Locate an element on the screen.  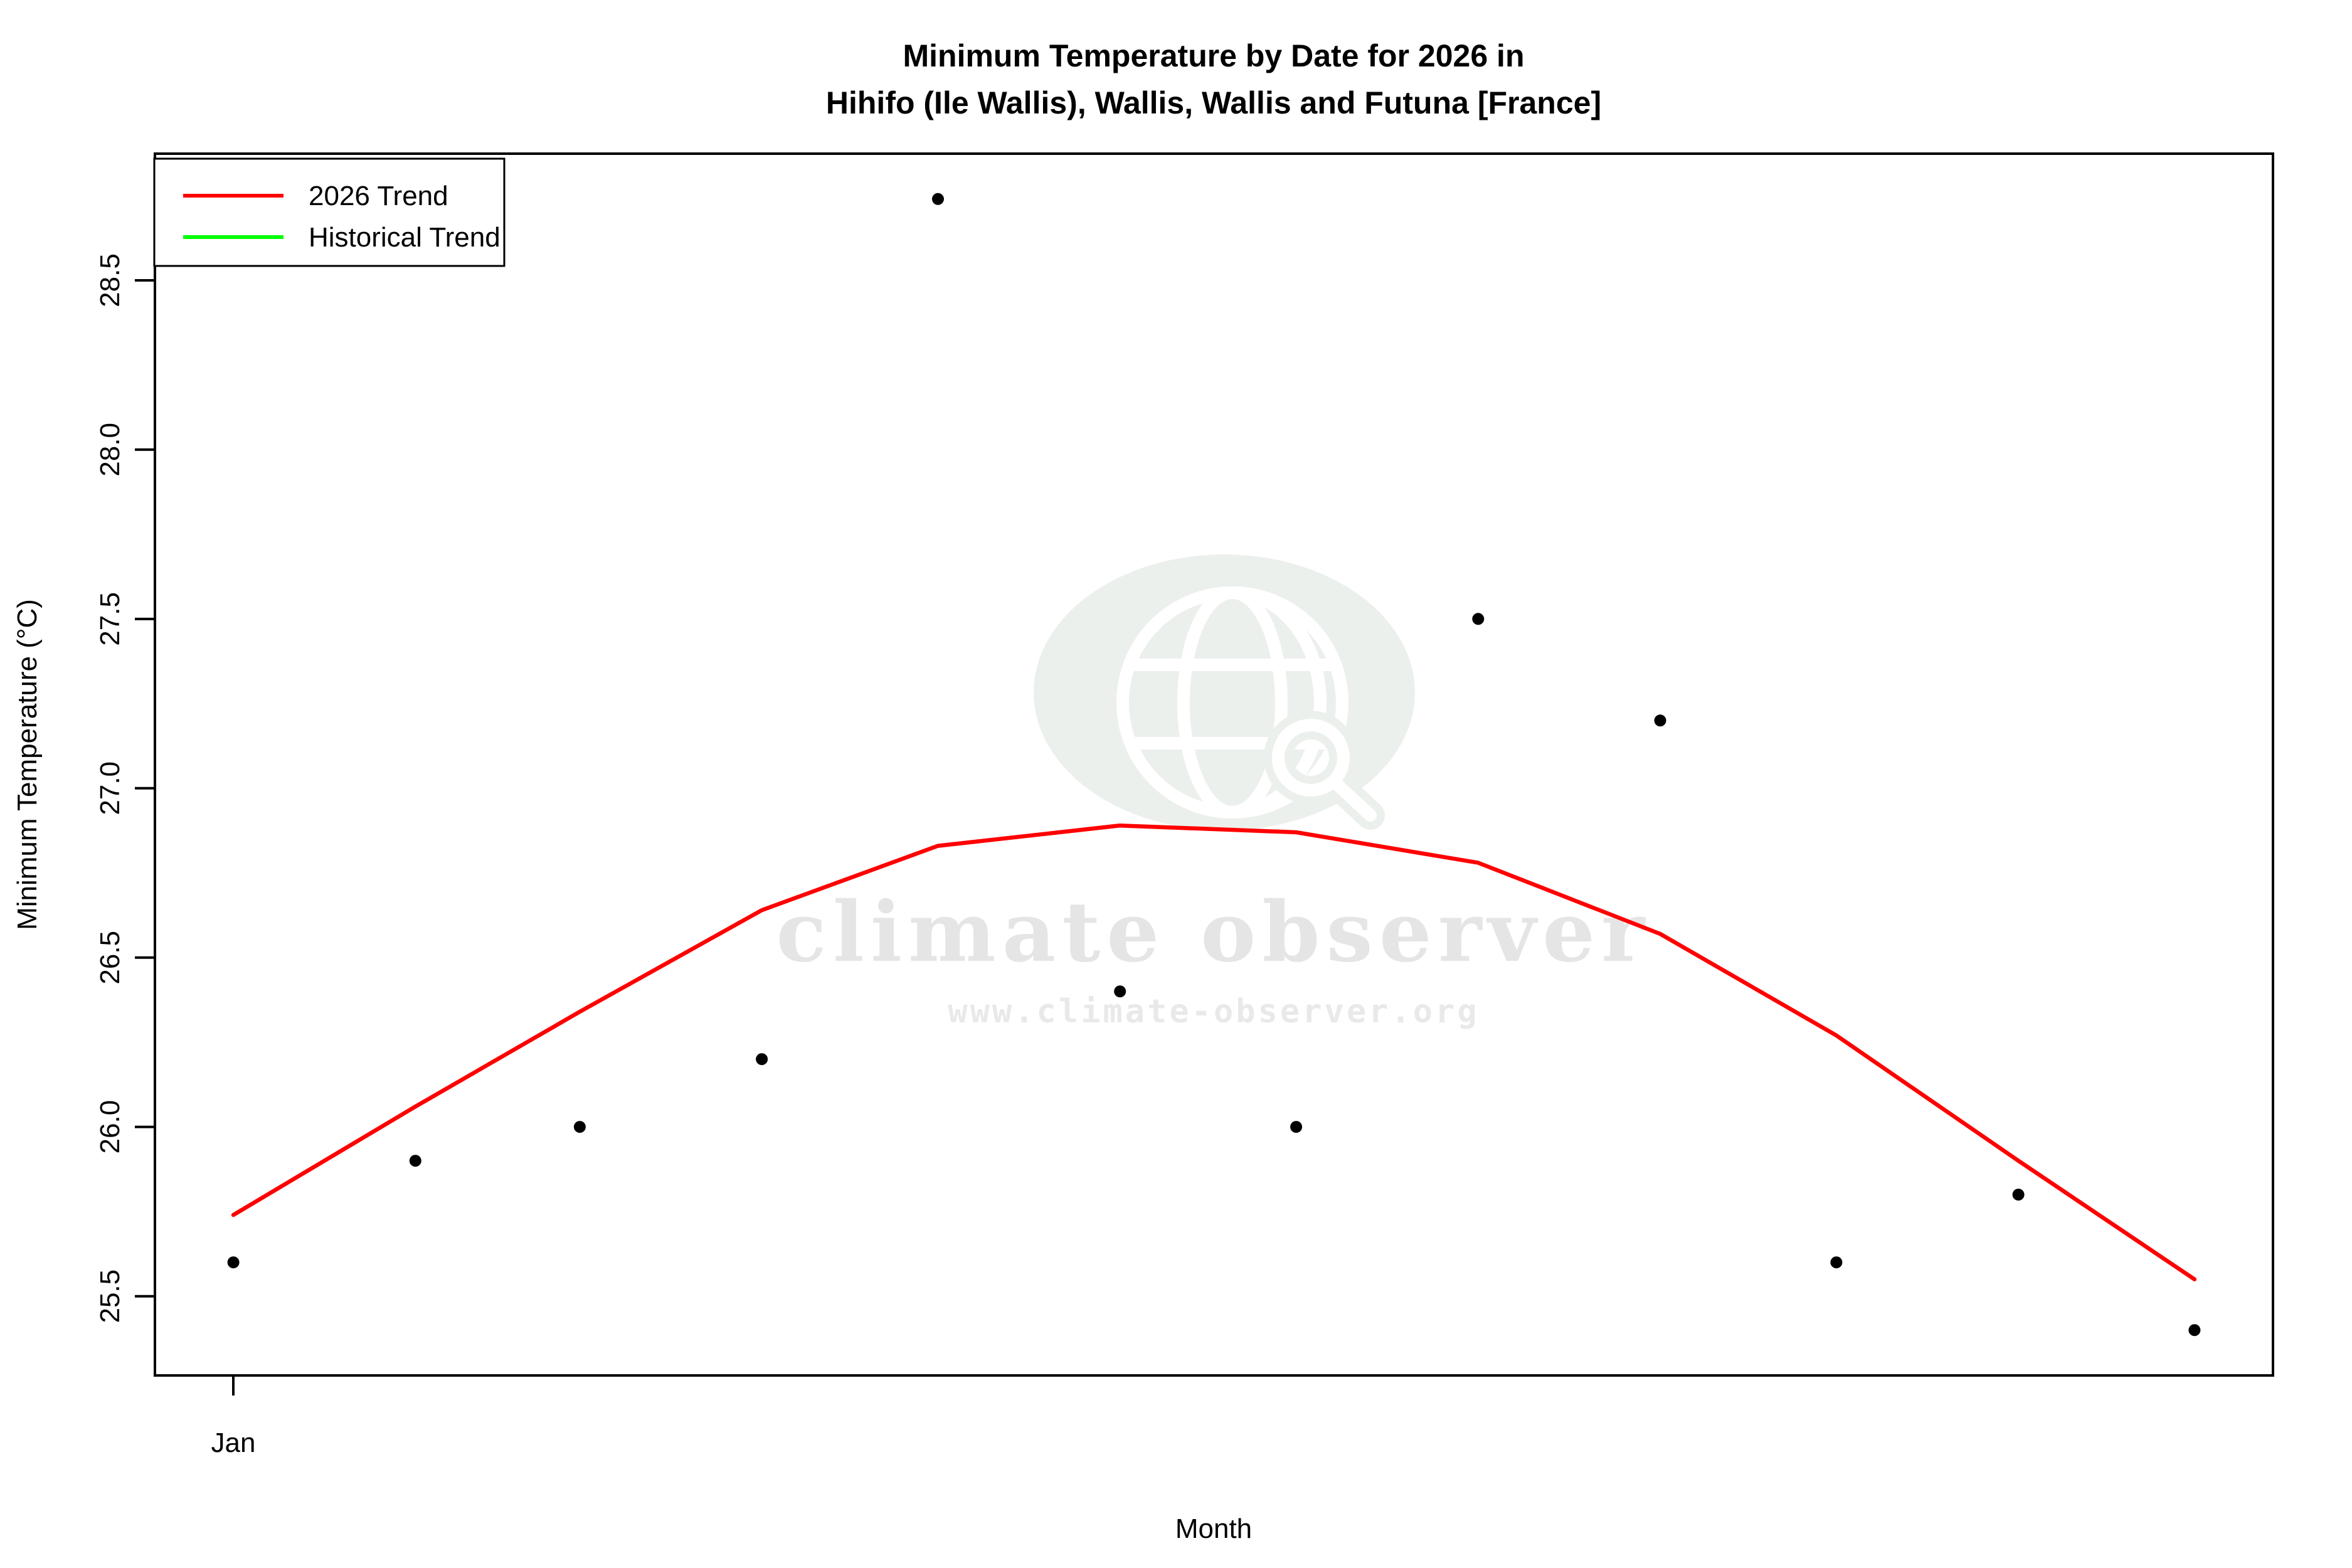
data-point-oct is located at coordinates (1837, 1262).